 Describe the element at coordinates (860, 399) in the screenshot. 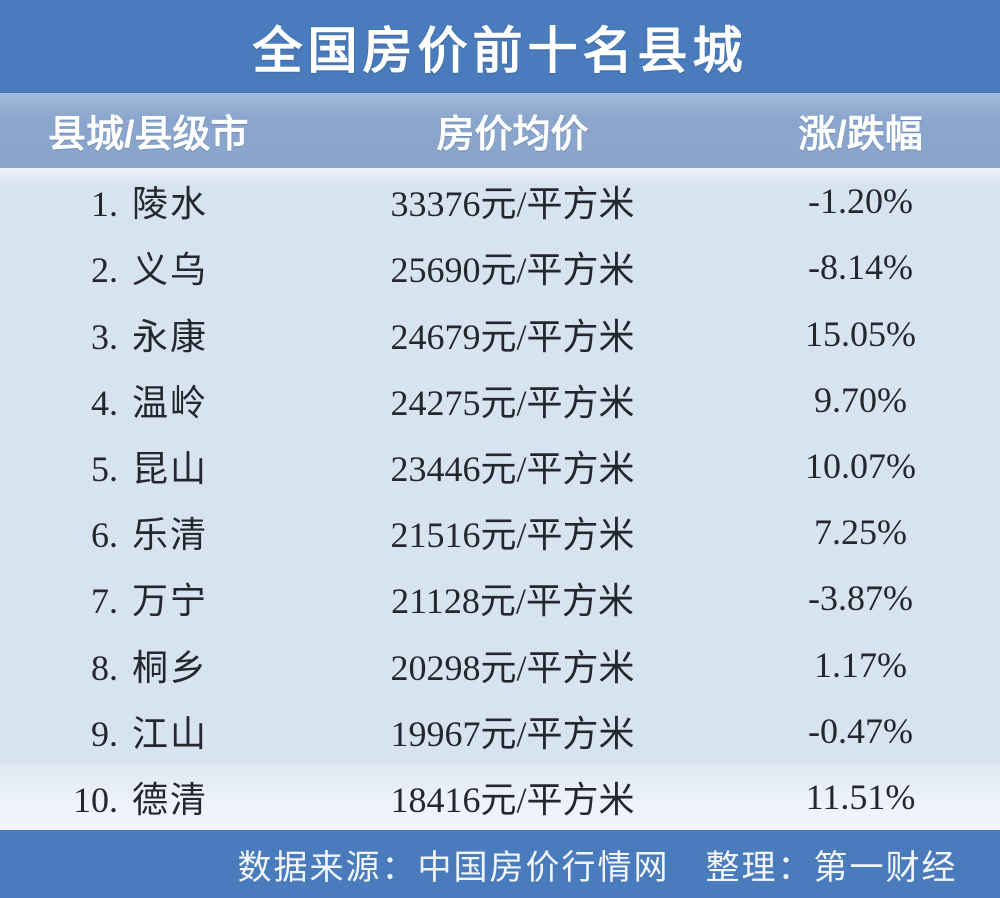

I see `change-value: 9.70%` at that location.